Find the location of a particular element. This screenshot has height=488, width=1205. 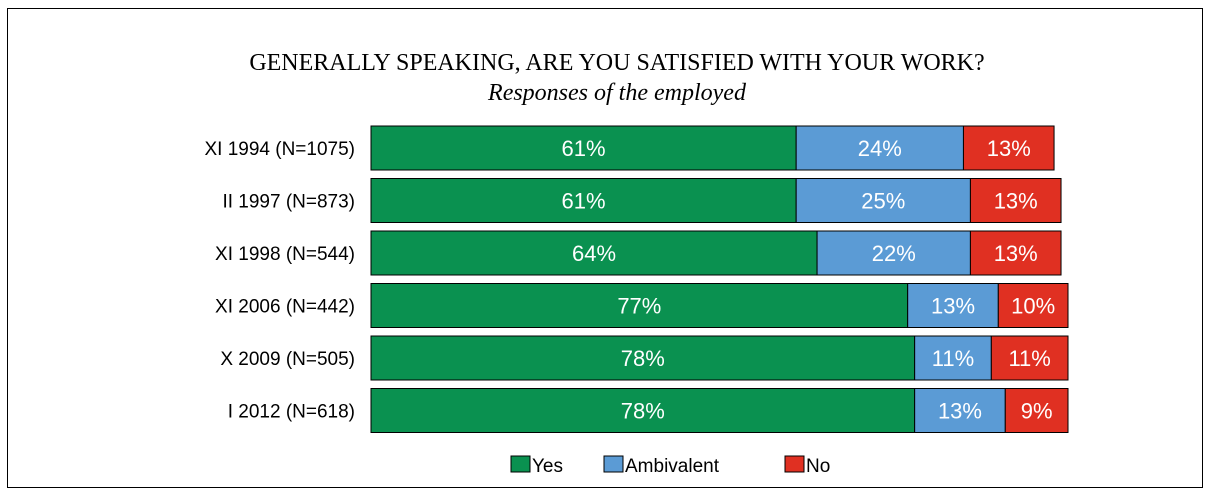

data-label-no: 9% is located at coordinates (1037, 411).